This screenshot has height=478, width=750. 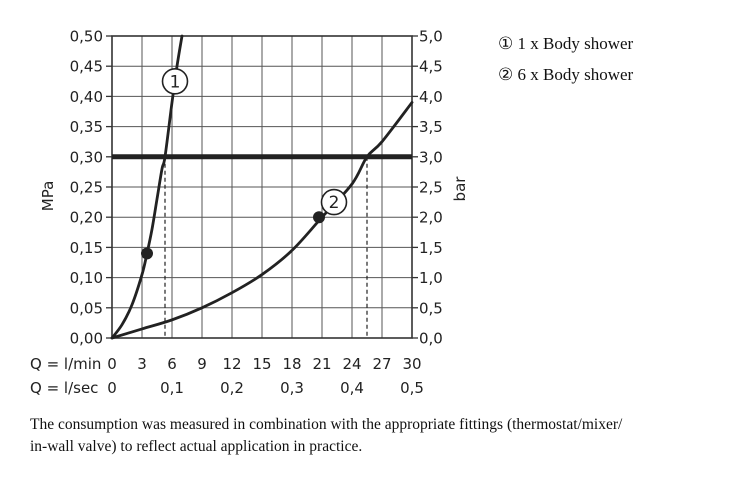 I want to click on x-lmin-tick-label: 9, so click(x=202, y=364).